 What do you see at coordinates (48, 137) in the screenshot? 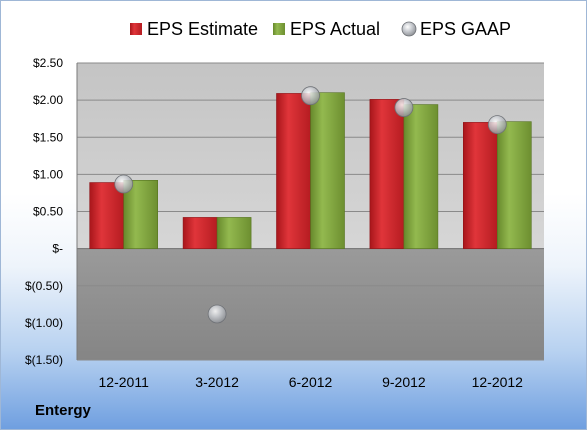
I see `y-tick-label: $1.50` at bounding box center [48, 137].